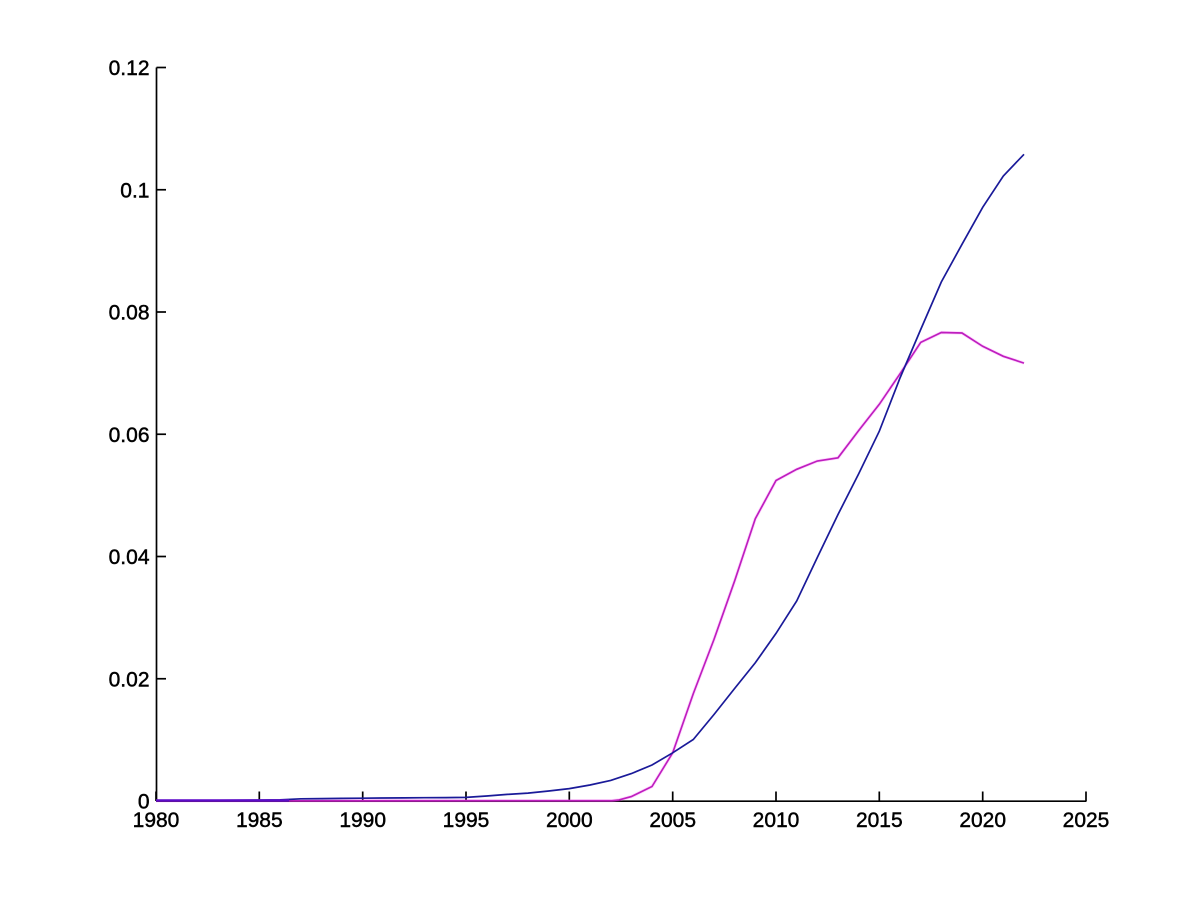  What do you see at coordinates (362, 820) in the screenshot?
I see `svg-text: 1990` at bounding box center [362, 820].